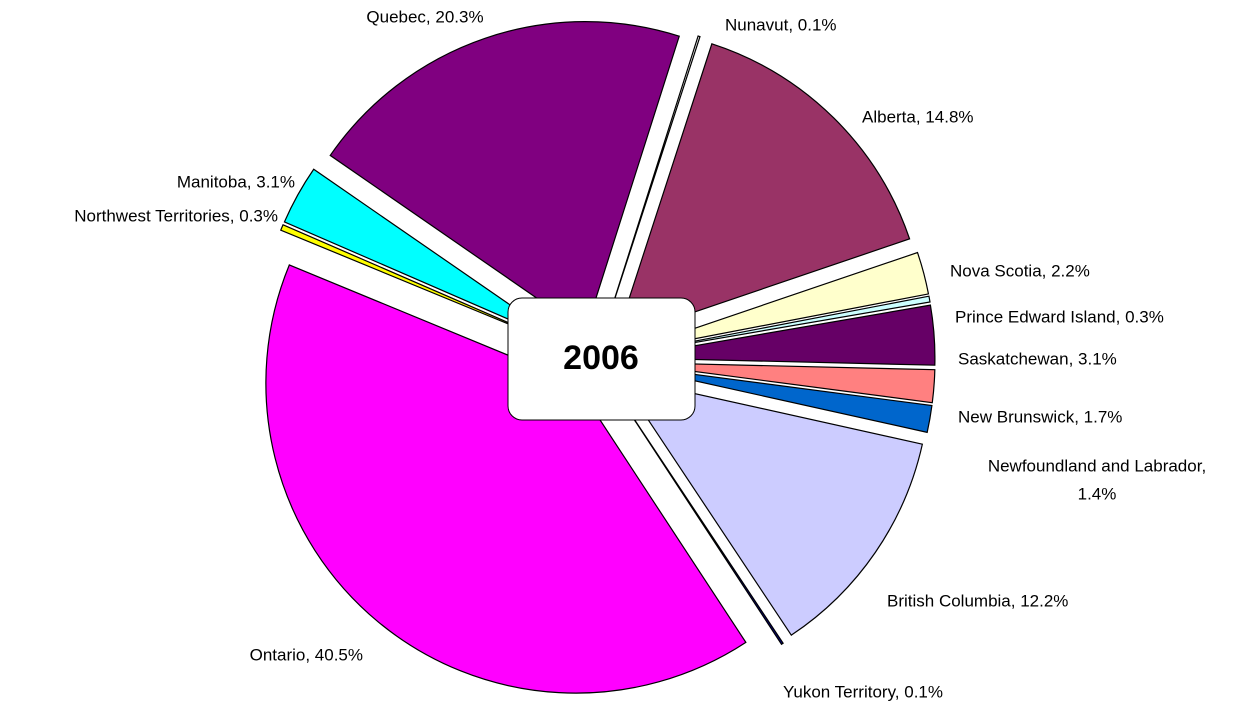 The width and height of the screenshot is (1254, 706). I want to click on slice-label: Nunavut, 0.1%, so click(781, 24).